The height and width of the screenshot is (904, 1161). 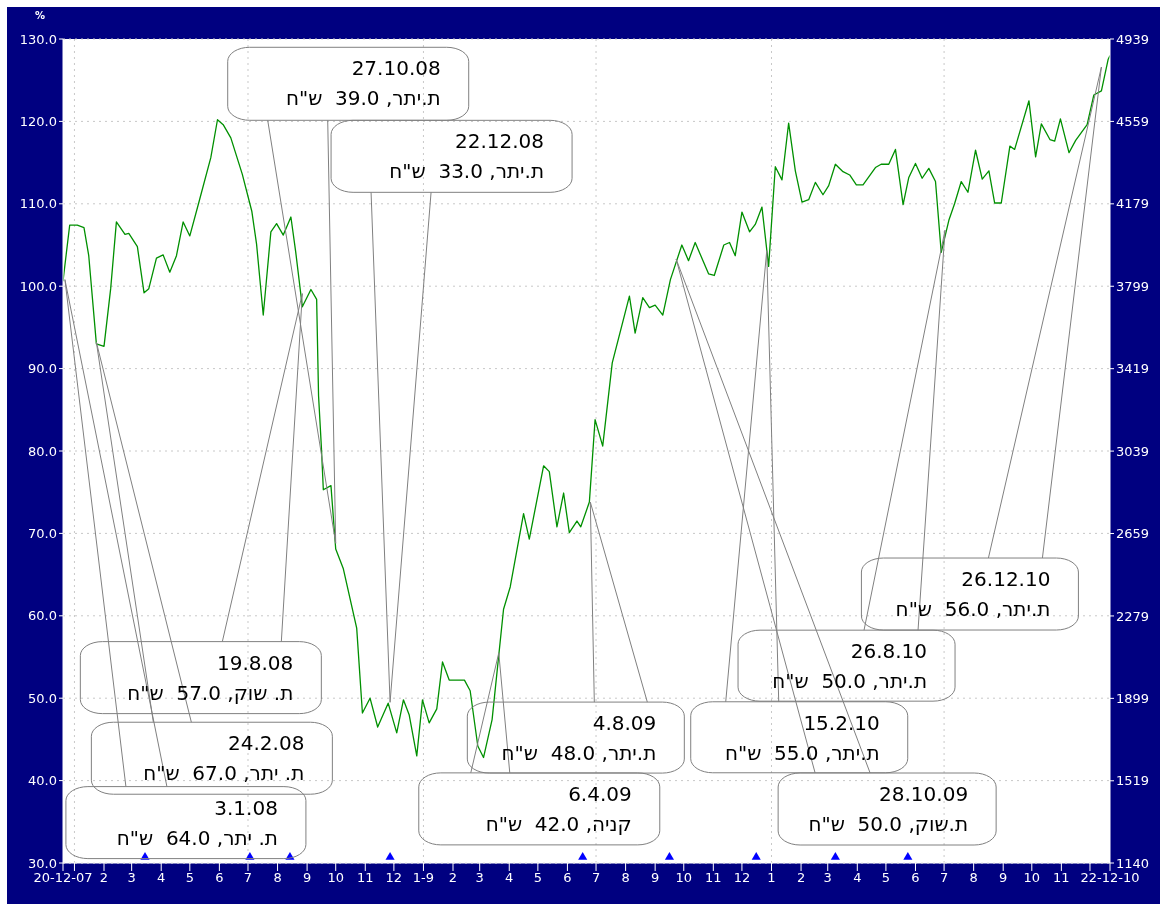 What do you see at coordinates (42, 698) in the screenshot?
I see `y-tick-label: 50.0` at bounding box center [42, 698].